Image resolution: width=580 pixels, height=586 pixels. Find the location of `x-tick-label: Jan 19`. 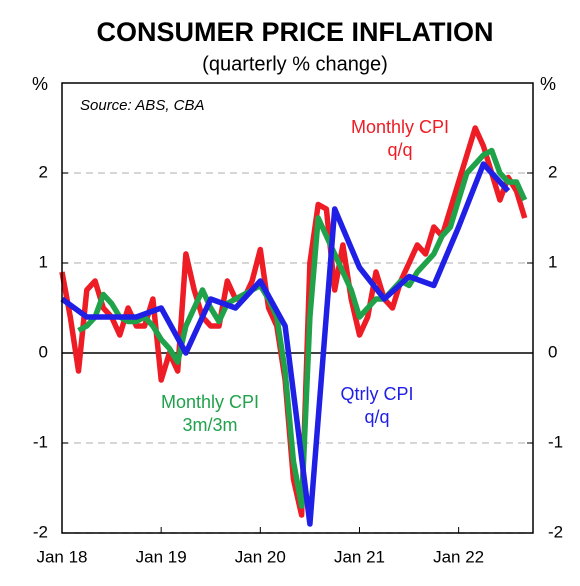

x-tick-label: Jan 19 is located at coordinates (161, 556).